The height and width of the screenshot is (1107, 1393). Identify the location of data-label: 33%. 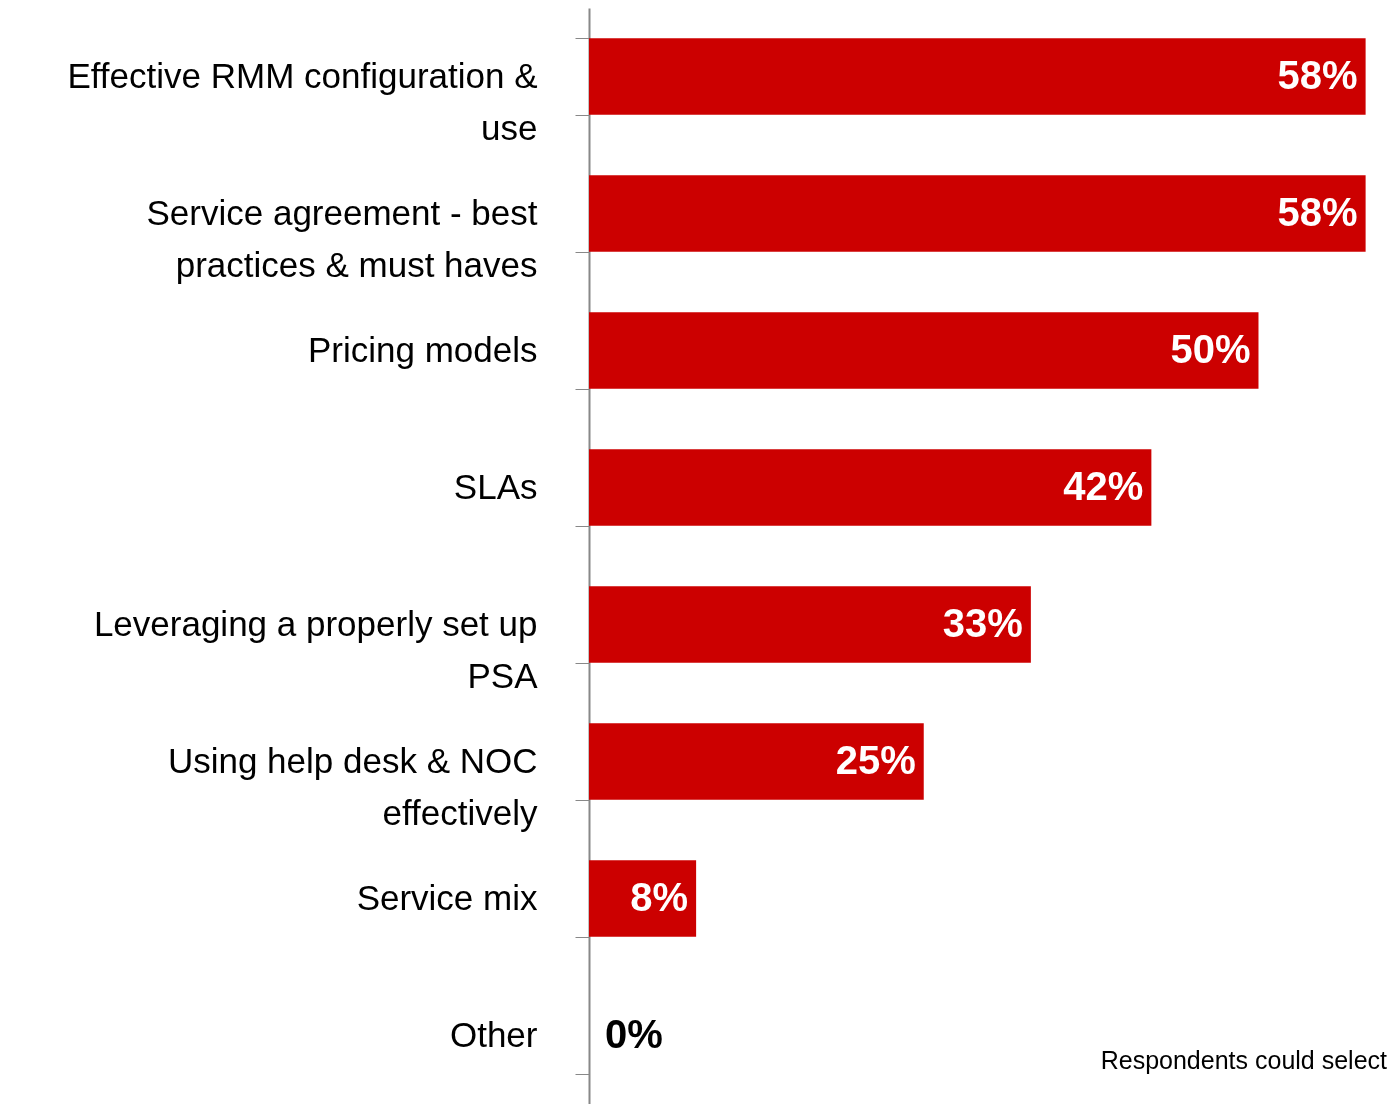
(982, 622).